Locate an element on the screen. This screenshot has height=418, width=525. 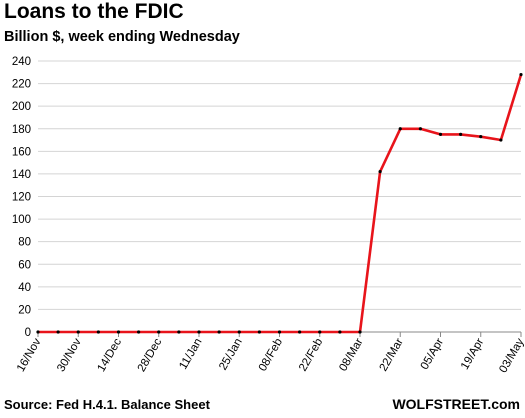
x-tick-label: 22/Mar is located at coordinates (392, 354).